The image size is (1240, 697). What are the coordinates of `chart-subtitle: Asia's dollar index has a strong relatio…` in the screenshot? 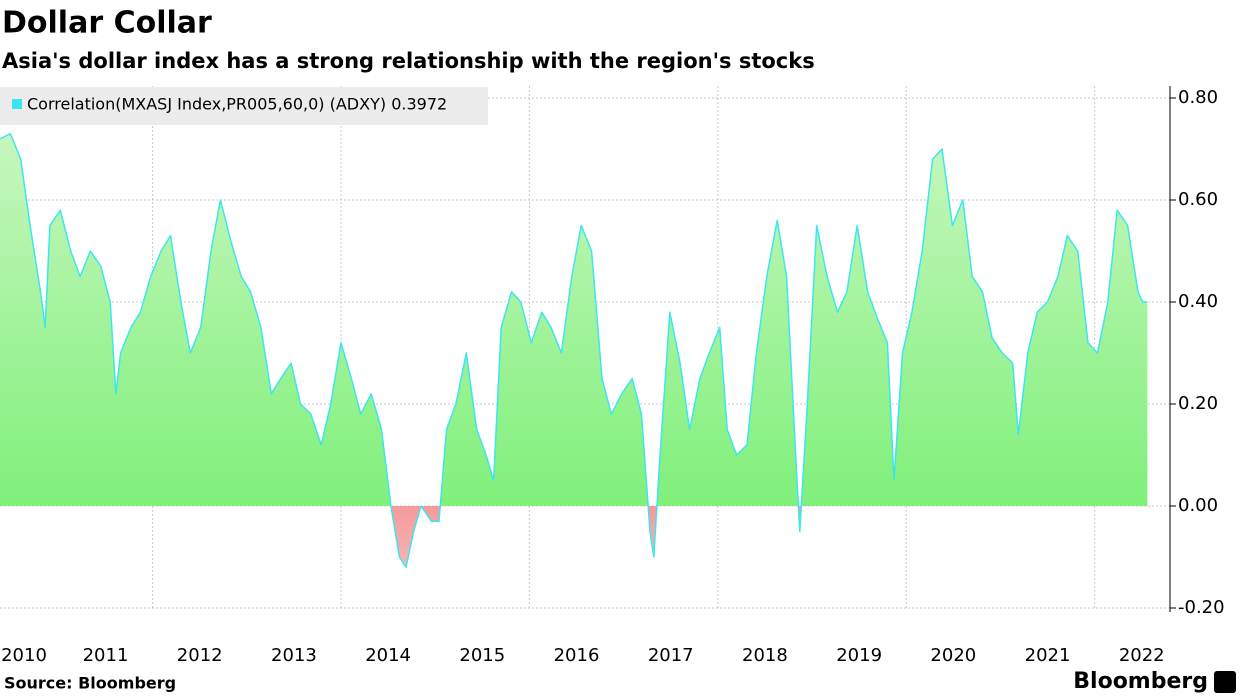 It's located at (408, 61).